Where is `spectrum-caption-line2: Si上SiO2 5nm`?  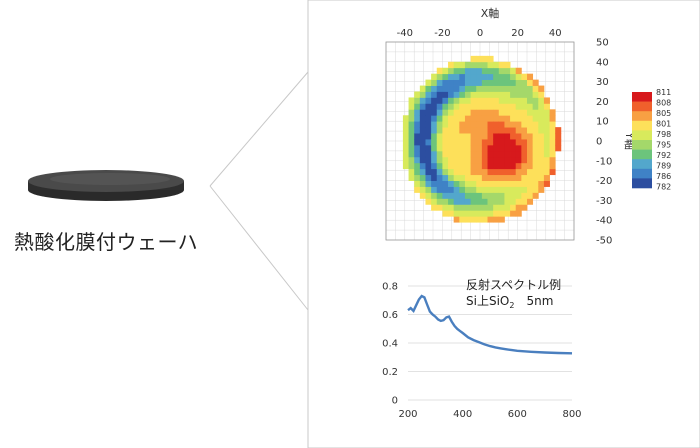
spectrum-caption-line2: Si上SiO2 5nm is located at coordinates (509, 302).